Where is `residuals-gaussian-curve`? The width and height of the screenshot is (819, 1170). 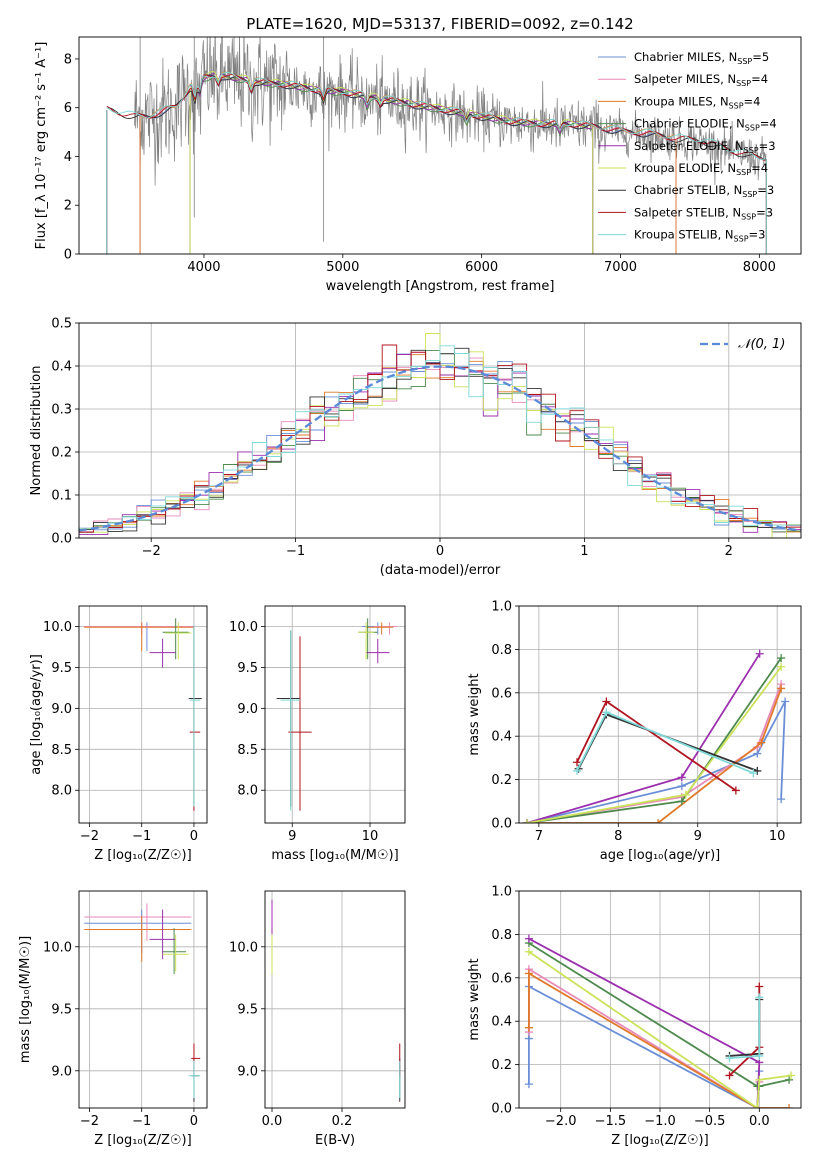 residuals-gaussian-curve is located at coordinates (440, 448).